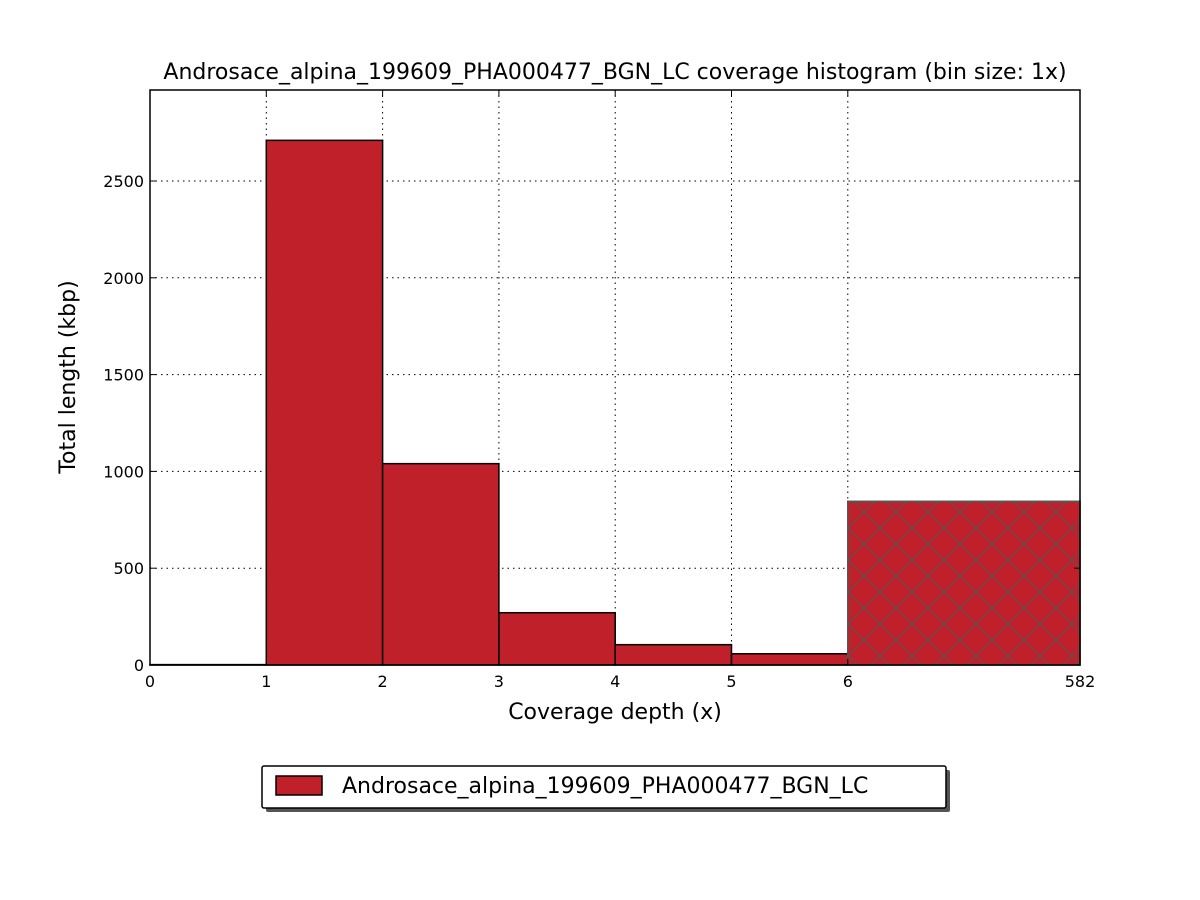 This screenshot has width=1200, height=900. What do you see at coordinates (123, 471) in the screenshot?
I see `y-tick-label: 1000` at bounding box center [123, 471].